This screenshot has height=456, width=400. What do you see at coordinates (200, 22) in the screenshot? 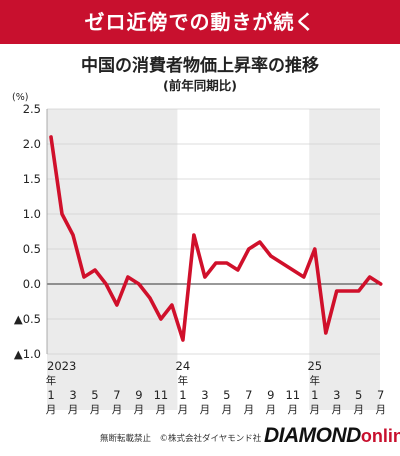
I see `headline-banner: ゼロ近傍での動きが続く` at bounding box center [200, 22].